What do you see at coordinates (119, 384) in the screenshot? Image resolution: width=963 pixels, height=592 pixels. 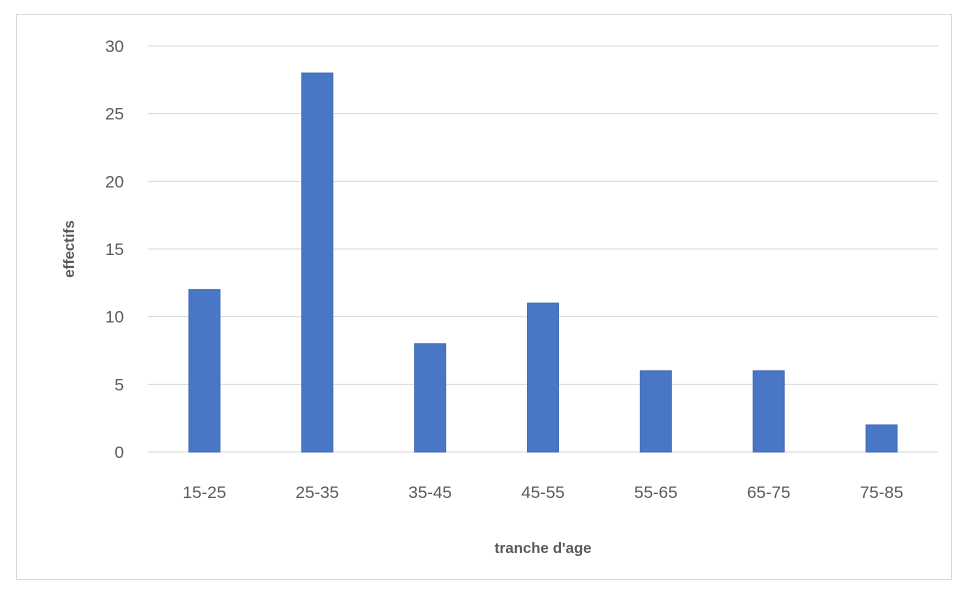 I see `y-tick-label: 5` at bounding box center [119, 384].